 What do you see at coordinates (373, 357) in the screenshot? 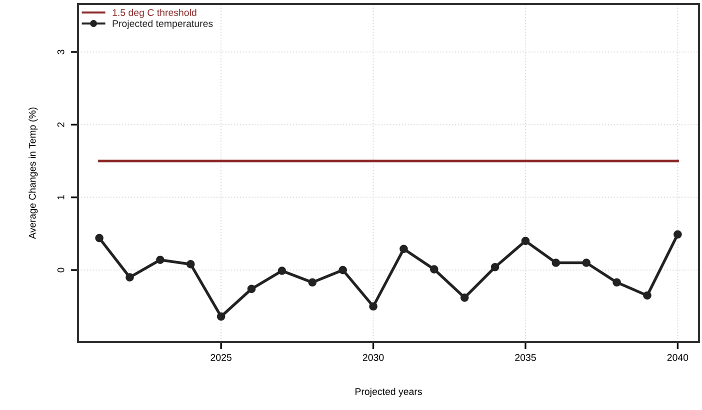
I see `x-tick-label: 2030` at bounding box center [373, 357].